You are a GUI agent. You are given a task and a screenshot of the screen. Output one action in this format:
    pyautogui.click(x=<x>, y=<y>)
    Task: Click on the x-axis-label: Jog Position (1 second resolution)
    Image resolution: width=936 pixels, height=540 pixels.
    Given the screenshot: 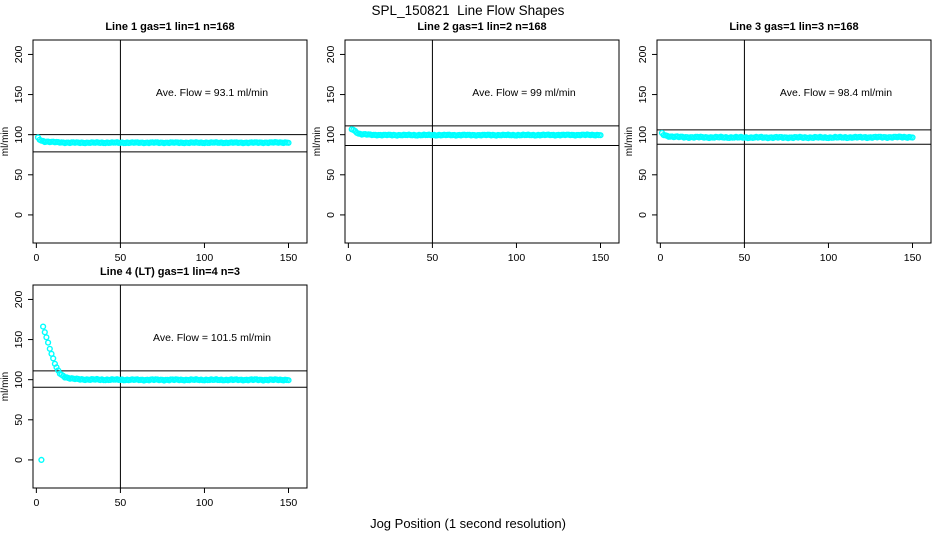 What is the action you would take?
    pyautogui.click(x=468, y=523)
    